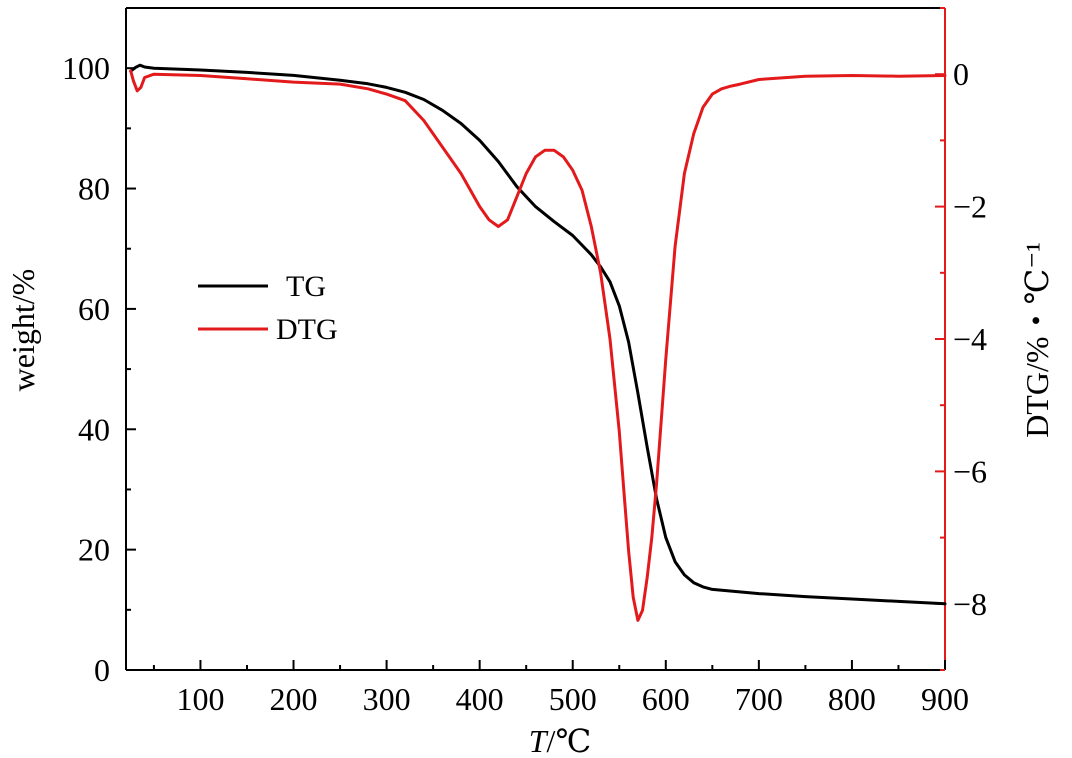 Image resolution: width=1072 pixels, height=758 pixels. What do you see at coordinates (94, 189) in the screenshot?
I see `y-tick-label: 80` at bounding box center [94, 189].